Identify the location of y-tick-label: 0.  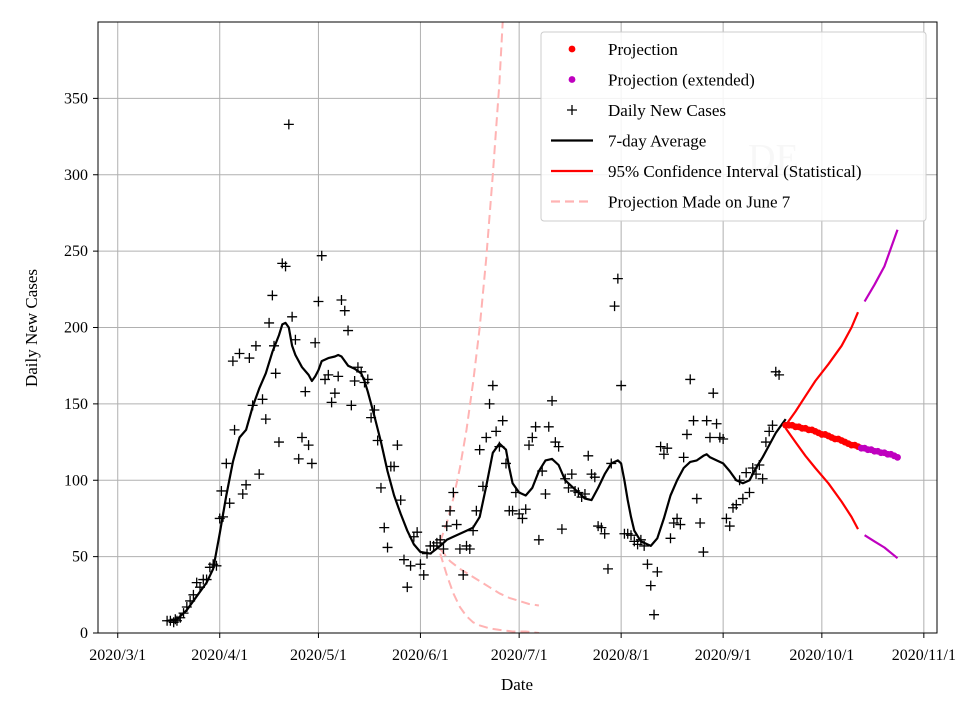
(84, 633).